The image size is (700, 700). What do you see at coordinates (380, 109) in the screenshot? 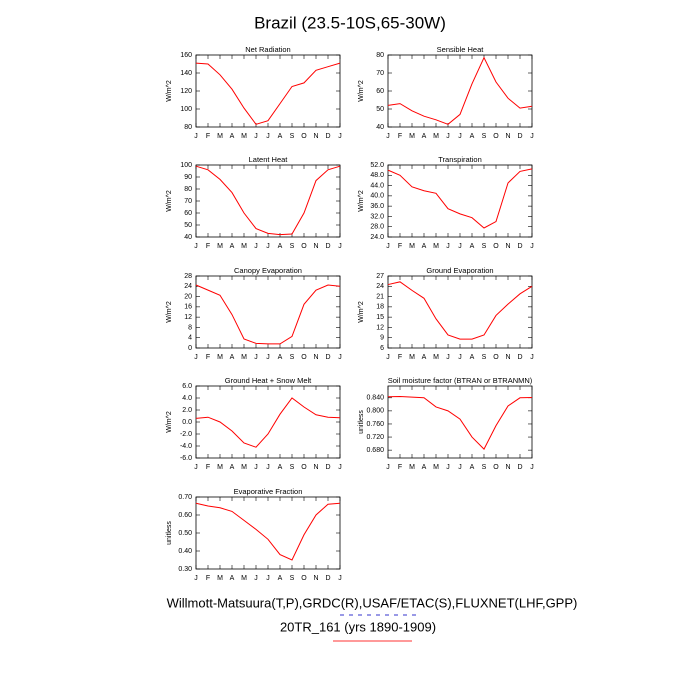
I see `y-tick-label: 50` at bounding box center [380, 109].